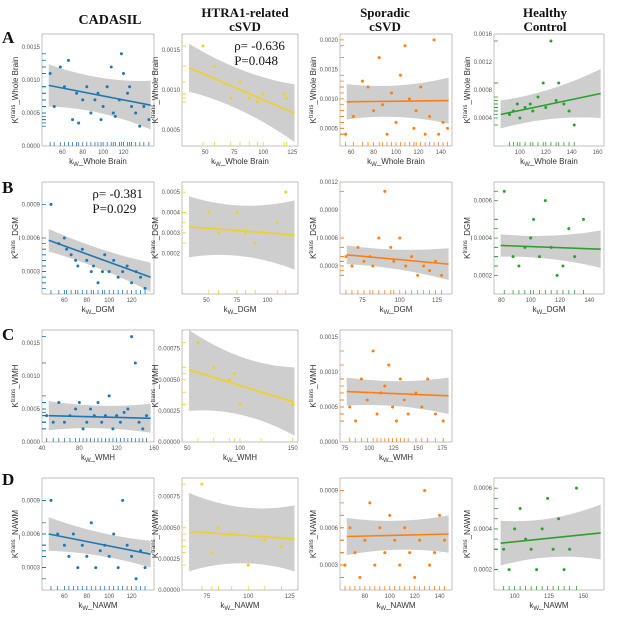 The image size is (640, 619). What do you see at coordinates (117, 449) in the screenshot?
I see `x-tick-label: 120` at bounding box center [117, 449].